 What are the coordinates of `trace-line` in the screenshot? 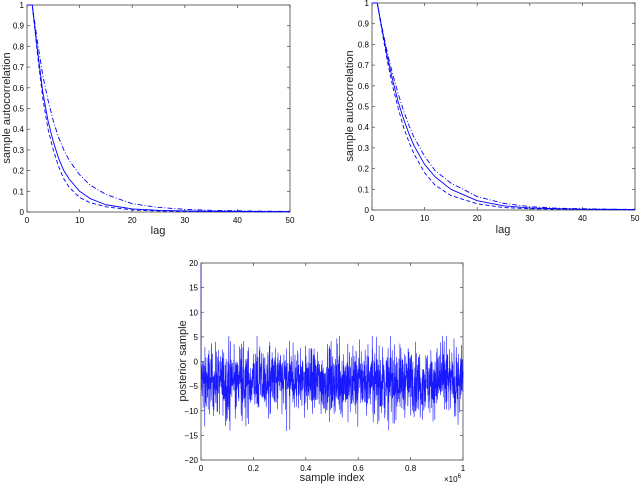 It's located at (332, 347).